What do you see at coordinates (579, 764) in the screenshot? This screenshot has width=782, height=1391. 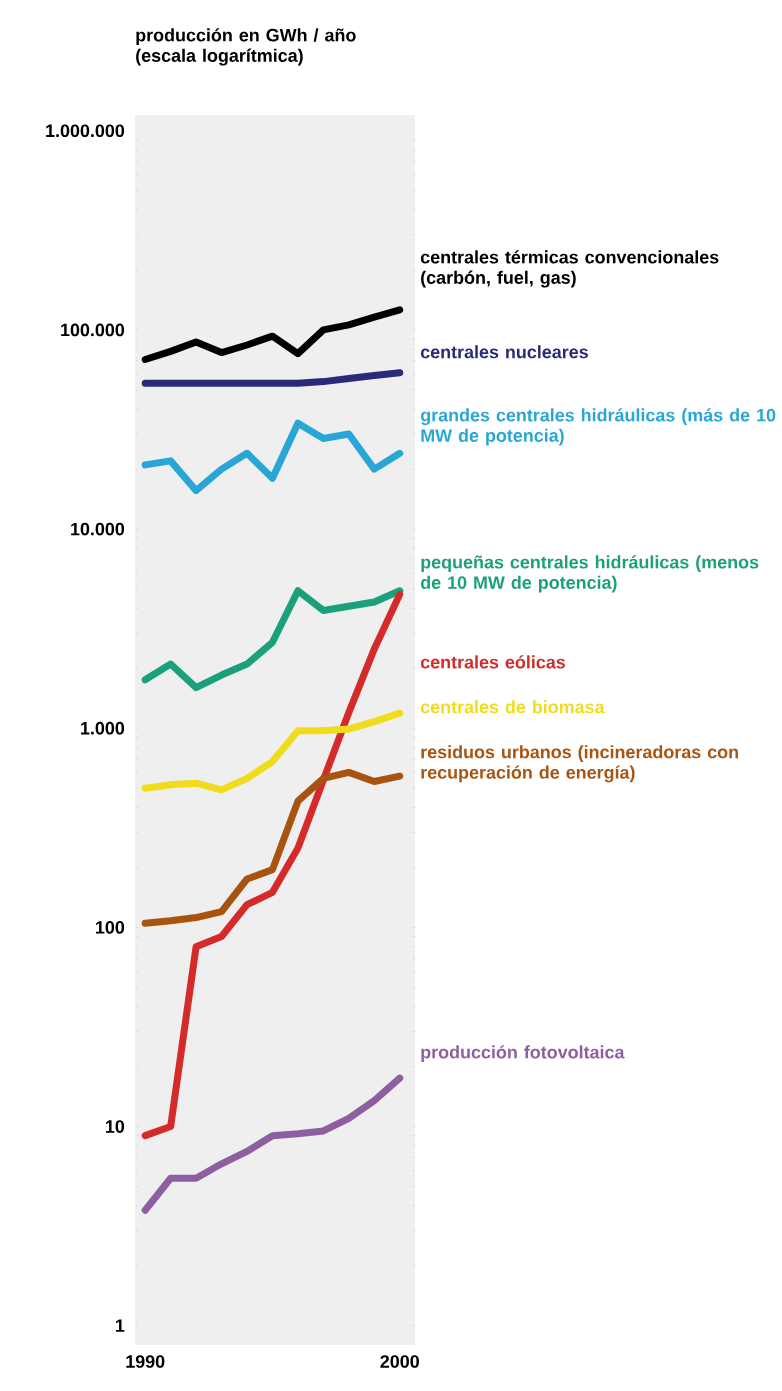 I see `series-label: residuos urbanos (incineradoras con recuperación de energía)` at bounding box center [579, 764].